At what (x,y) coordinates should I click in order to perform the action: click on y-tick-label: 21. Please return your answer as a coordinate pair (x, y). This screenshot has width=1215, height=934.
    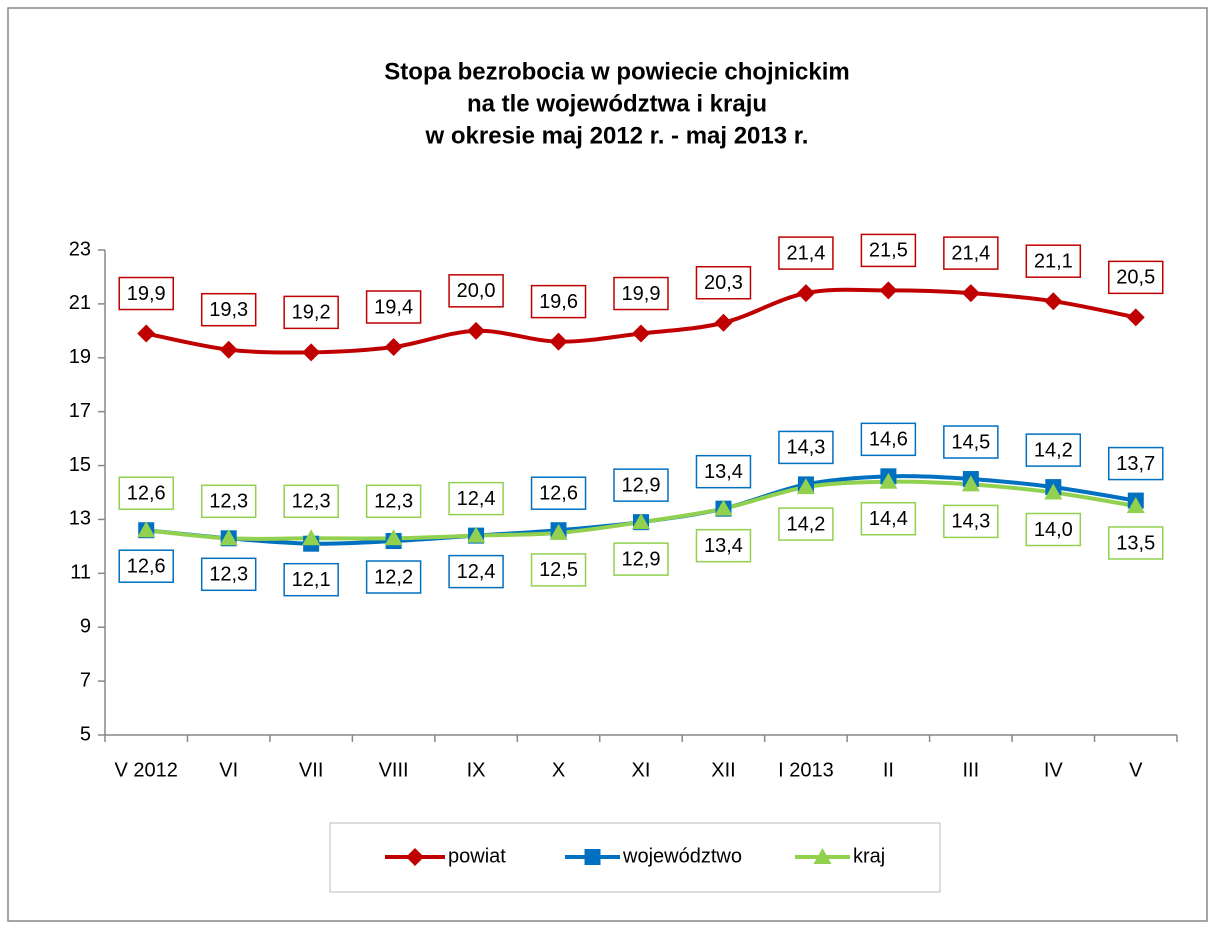
    Looking at the image, I should click on (80, 303).